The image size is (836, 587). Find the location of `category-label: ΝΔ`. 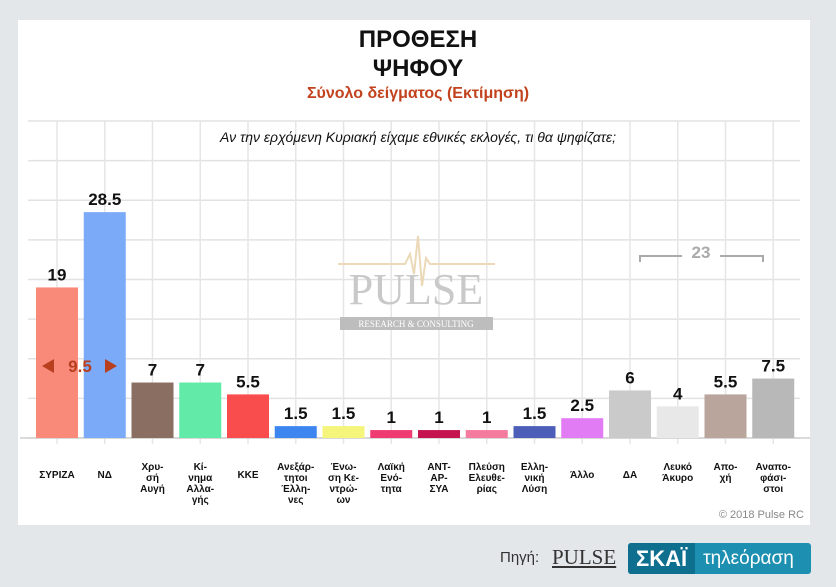

category-label: ΝΔ is located at coordinates (105, 475).